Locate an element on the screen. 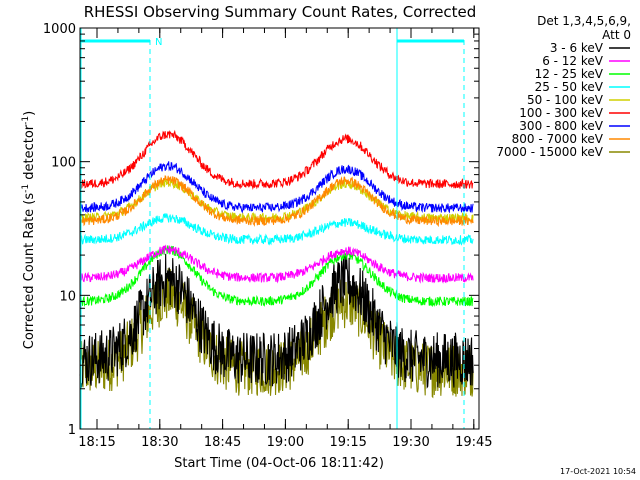  y-tick-label: 1000 is located at coordinates (59, 29).